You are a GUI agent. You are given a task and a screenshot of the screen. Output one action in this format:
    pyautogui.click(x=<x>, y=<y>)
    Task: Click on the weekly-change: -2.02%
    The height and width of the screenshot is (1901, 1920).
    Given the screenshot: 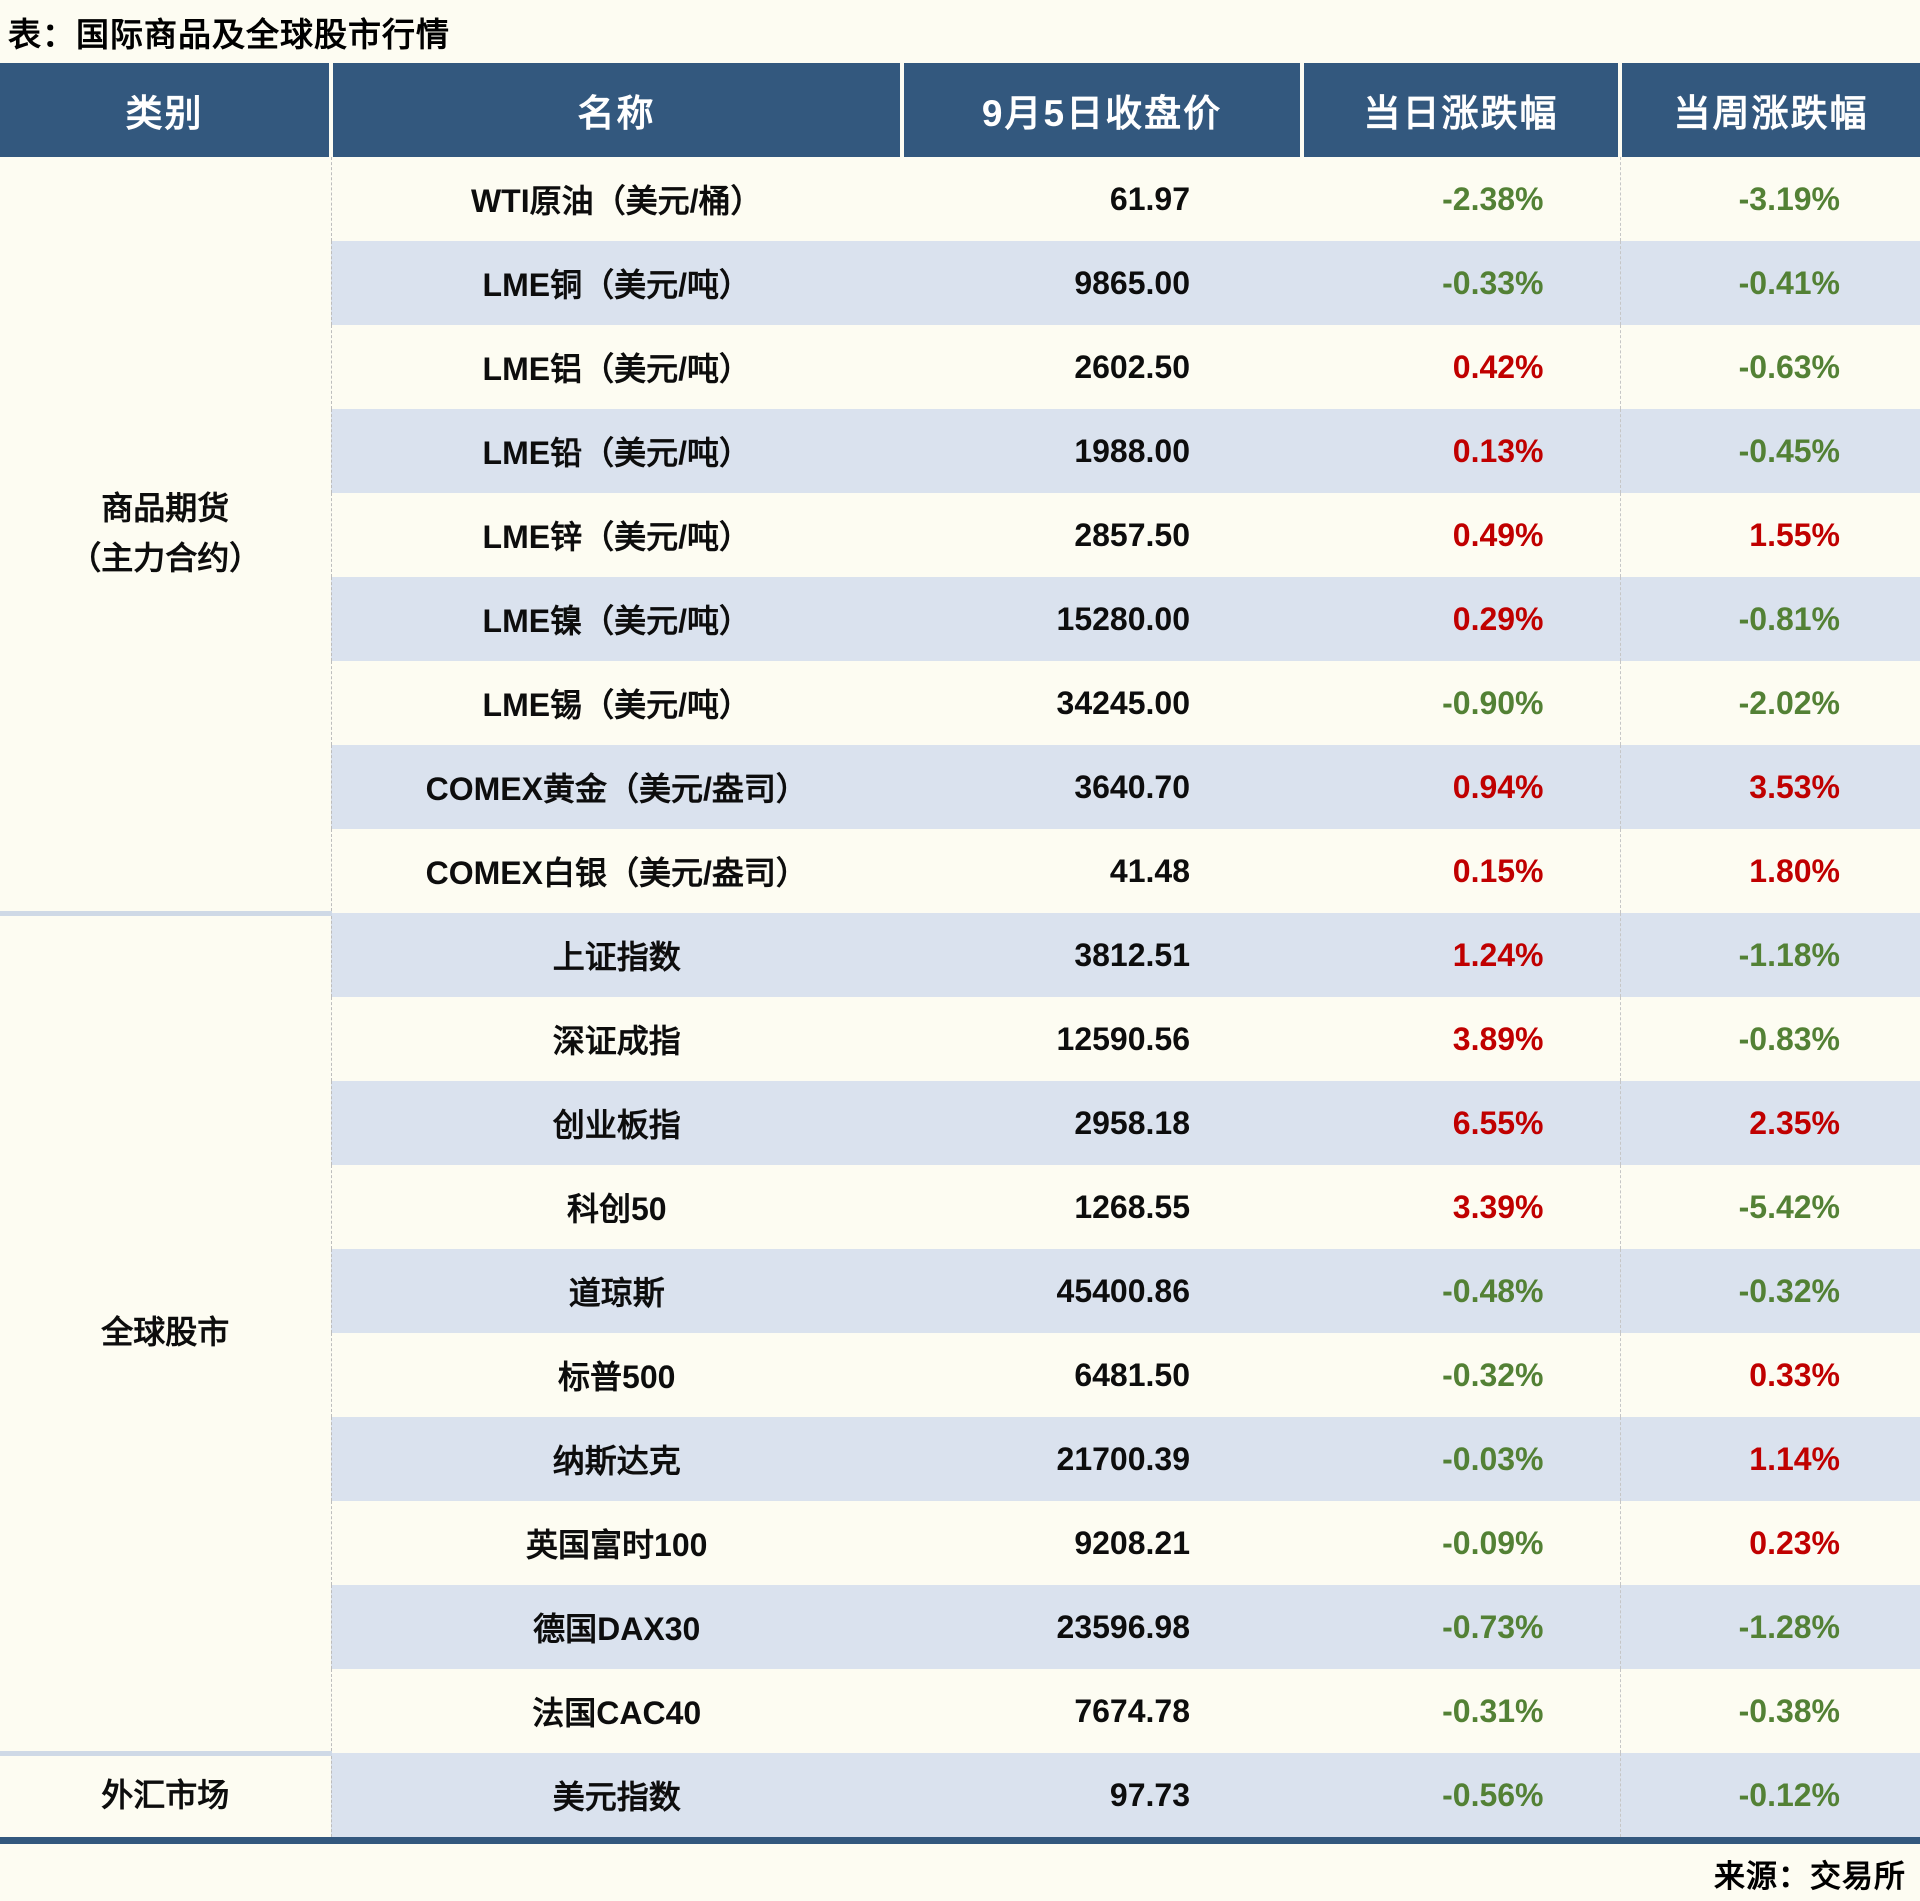 What is the action you would take?
    pyautogui.click(x=1769, y=703)
    